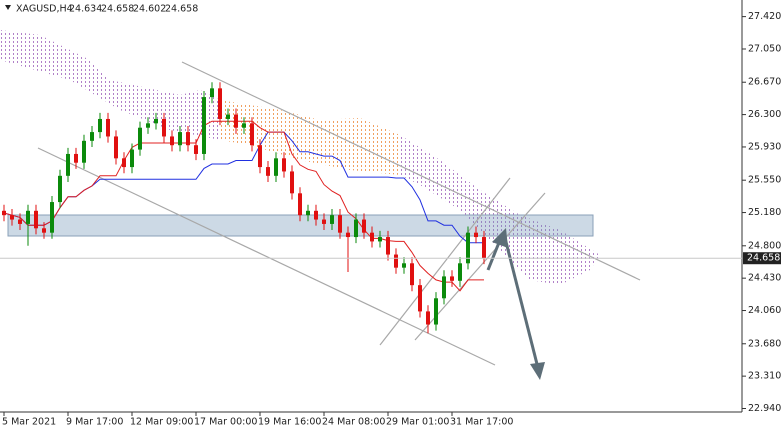  I want to click on header-low: 24.602, so click(149, 9).